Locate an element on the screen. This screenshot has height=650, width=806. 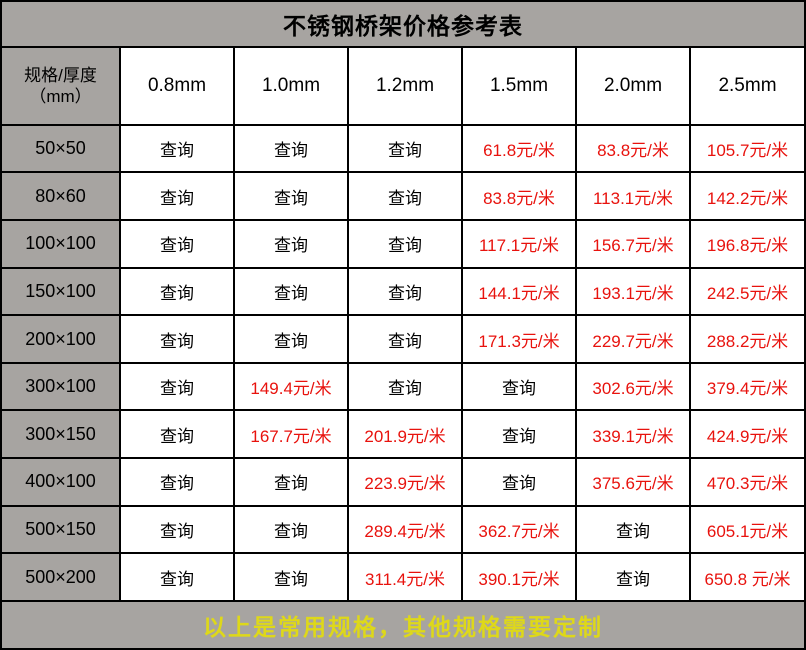
column-header-1.2mm: 1.2mm is located at coordinates (405, 87).